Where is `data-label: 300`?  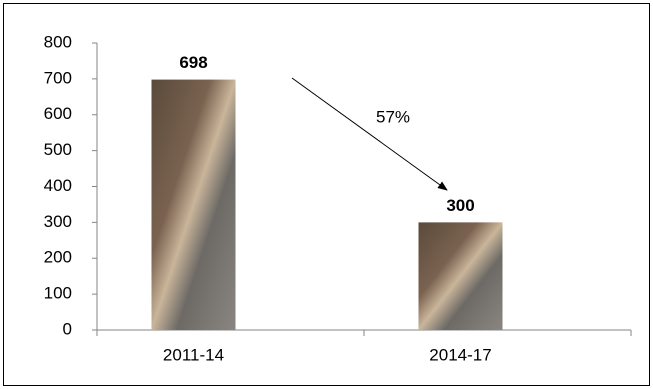 data-label: 300 is located at coordinates (460, 205).